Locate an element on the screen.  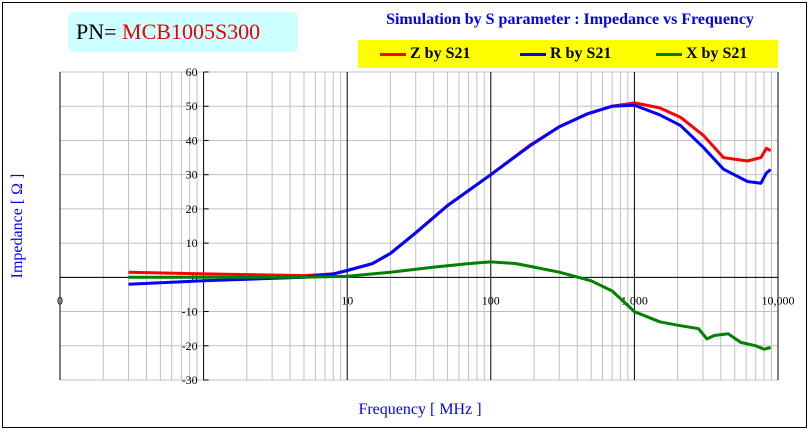
legend-label: Z by S21 is located at coordinates (440, 53).